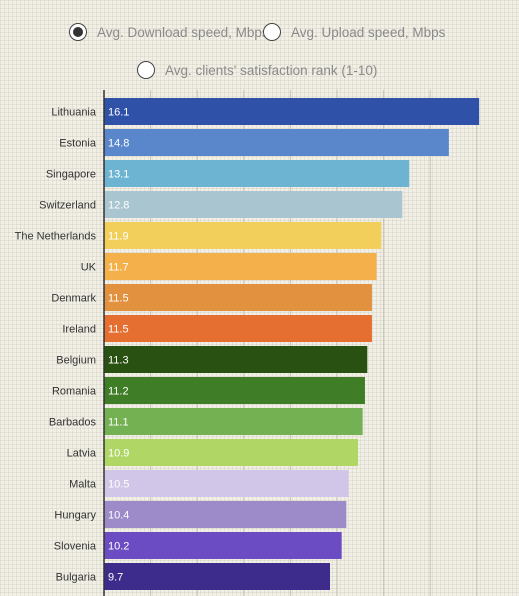  What do you see at coordinates (56, 237) in the screenshot?
I see `category-label: The Netherlands` at bounding box center [56, 237].